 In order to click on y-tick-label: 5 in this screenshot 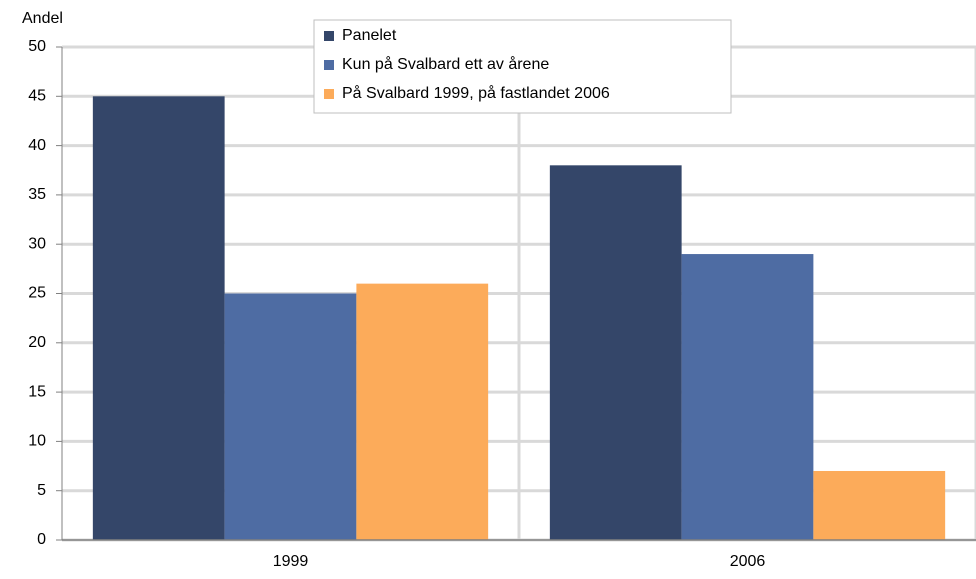, I will do `click(41, 490)`.